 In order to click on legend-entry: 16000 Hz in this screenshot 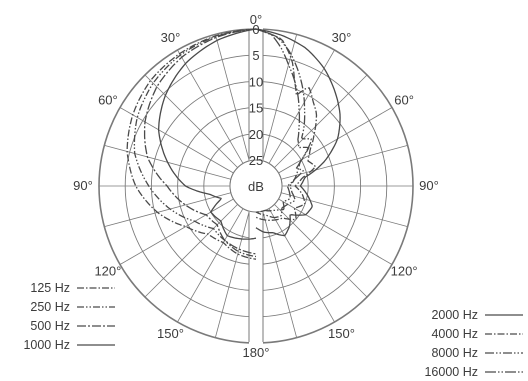, I will do `click(467, 371)`.